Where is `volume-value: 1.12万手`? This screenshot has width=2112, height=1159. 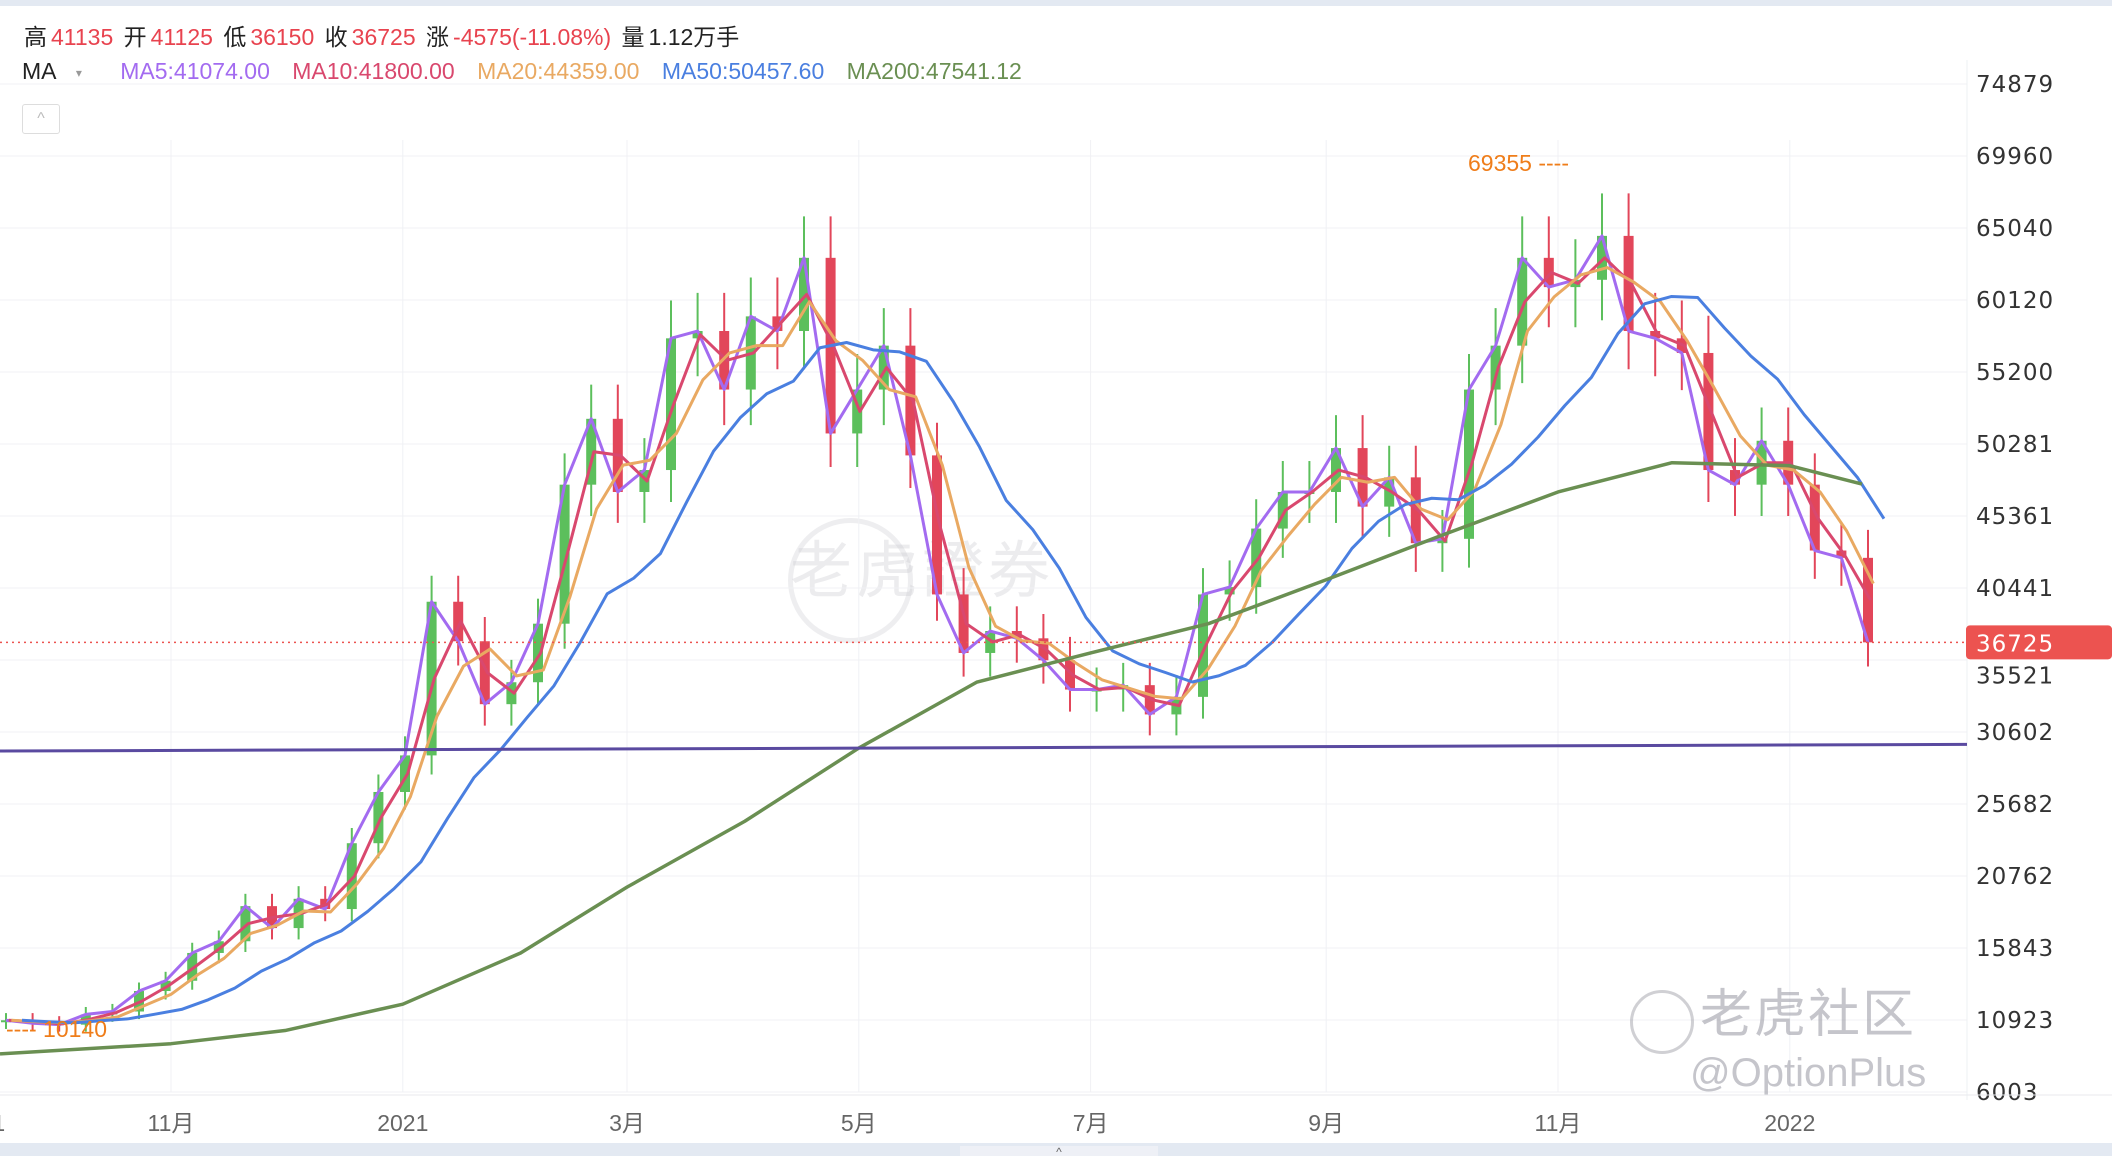 volume-value: 1.12万手 is located at coordinates (694, 37).